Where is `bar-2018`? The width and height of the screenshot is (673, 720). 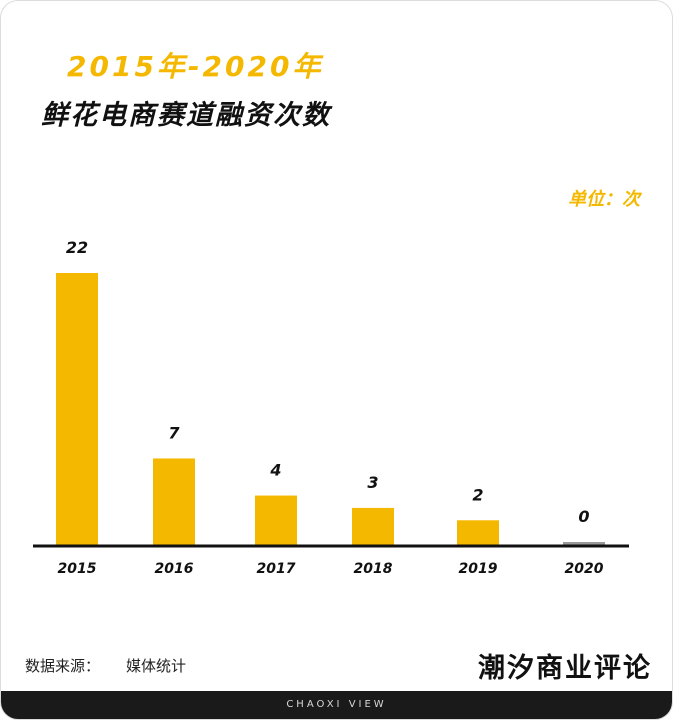 bar-2018 is located at coordinates (373, 526).